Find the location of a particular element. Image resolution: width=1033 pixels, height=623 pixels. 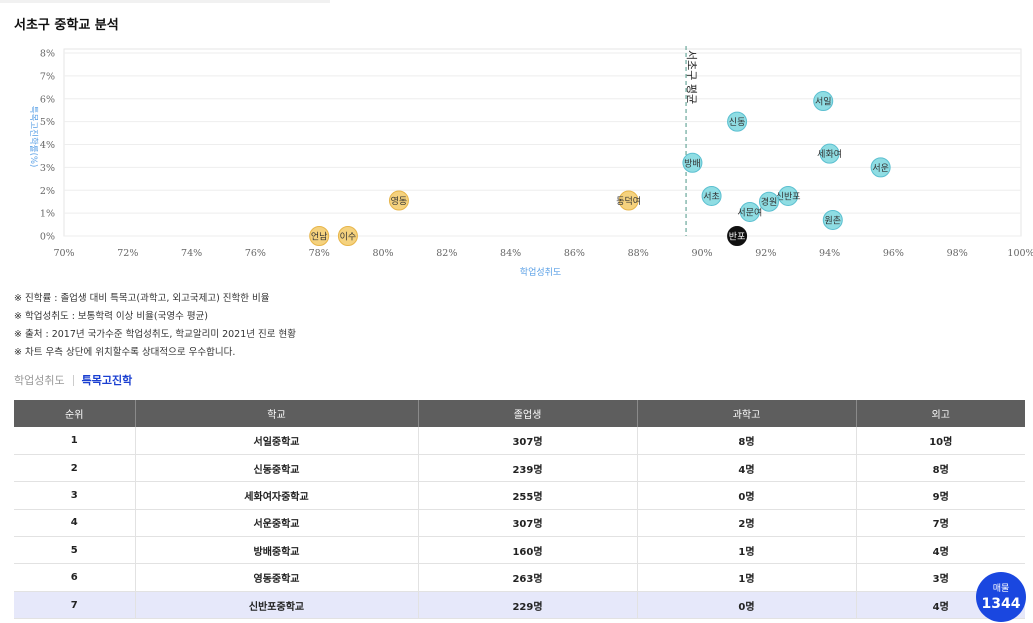

school-point-label: 경원 is located at coordinates (769, 202).